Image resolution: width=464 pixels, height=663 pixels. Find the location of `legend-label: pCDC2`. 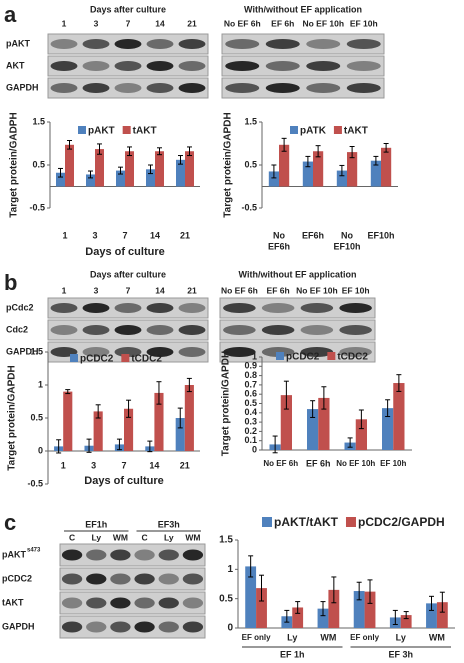

legend-label: pCDC2 is located at coordinates (97, 359).